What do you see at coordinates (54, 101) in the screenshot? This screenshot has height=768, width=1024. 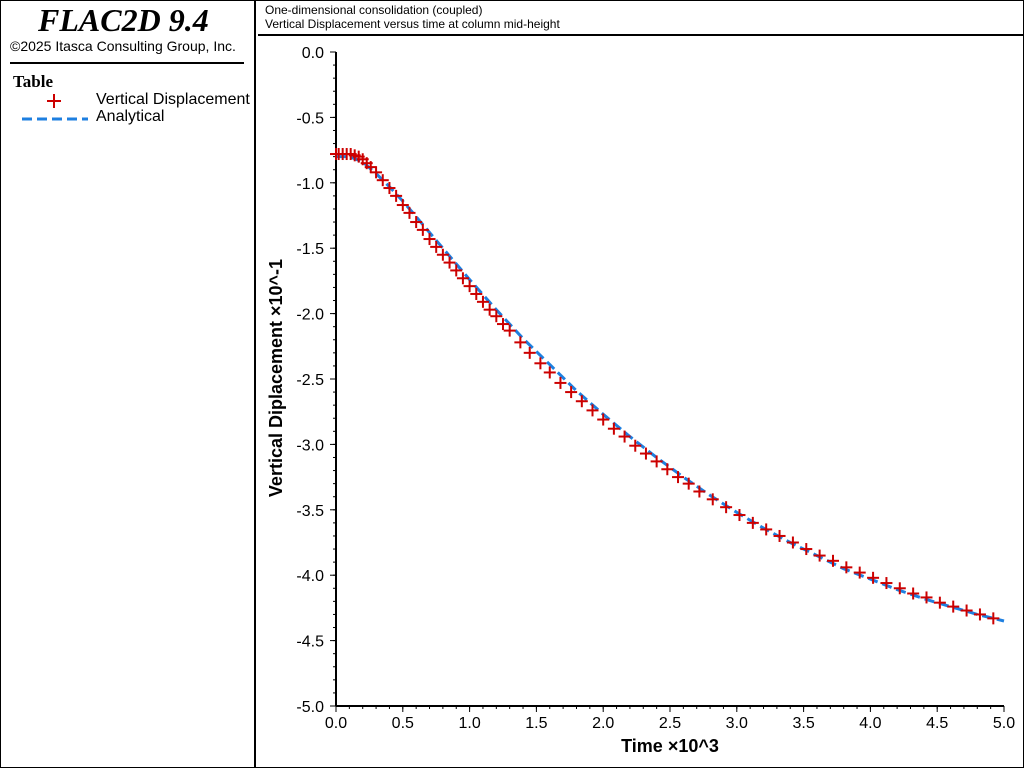 I see `plus-marker-icon` at bounding box center [54, 101].